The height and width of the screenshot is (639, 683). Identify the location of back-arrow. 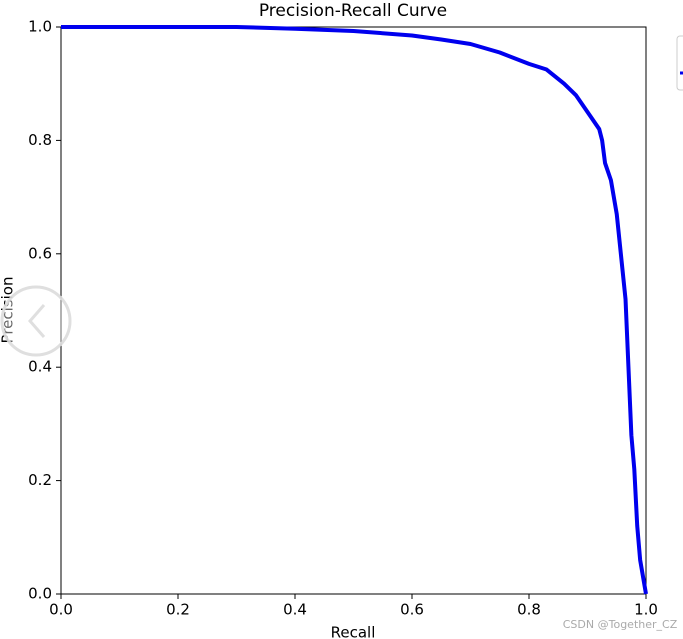
(37, 321).